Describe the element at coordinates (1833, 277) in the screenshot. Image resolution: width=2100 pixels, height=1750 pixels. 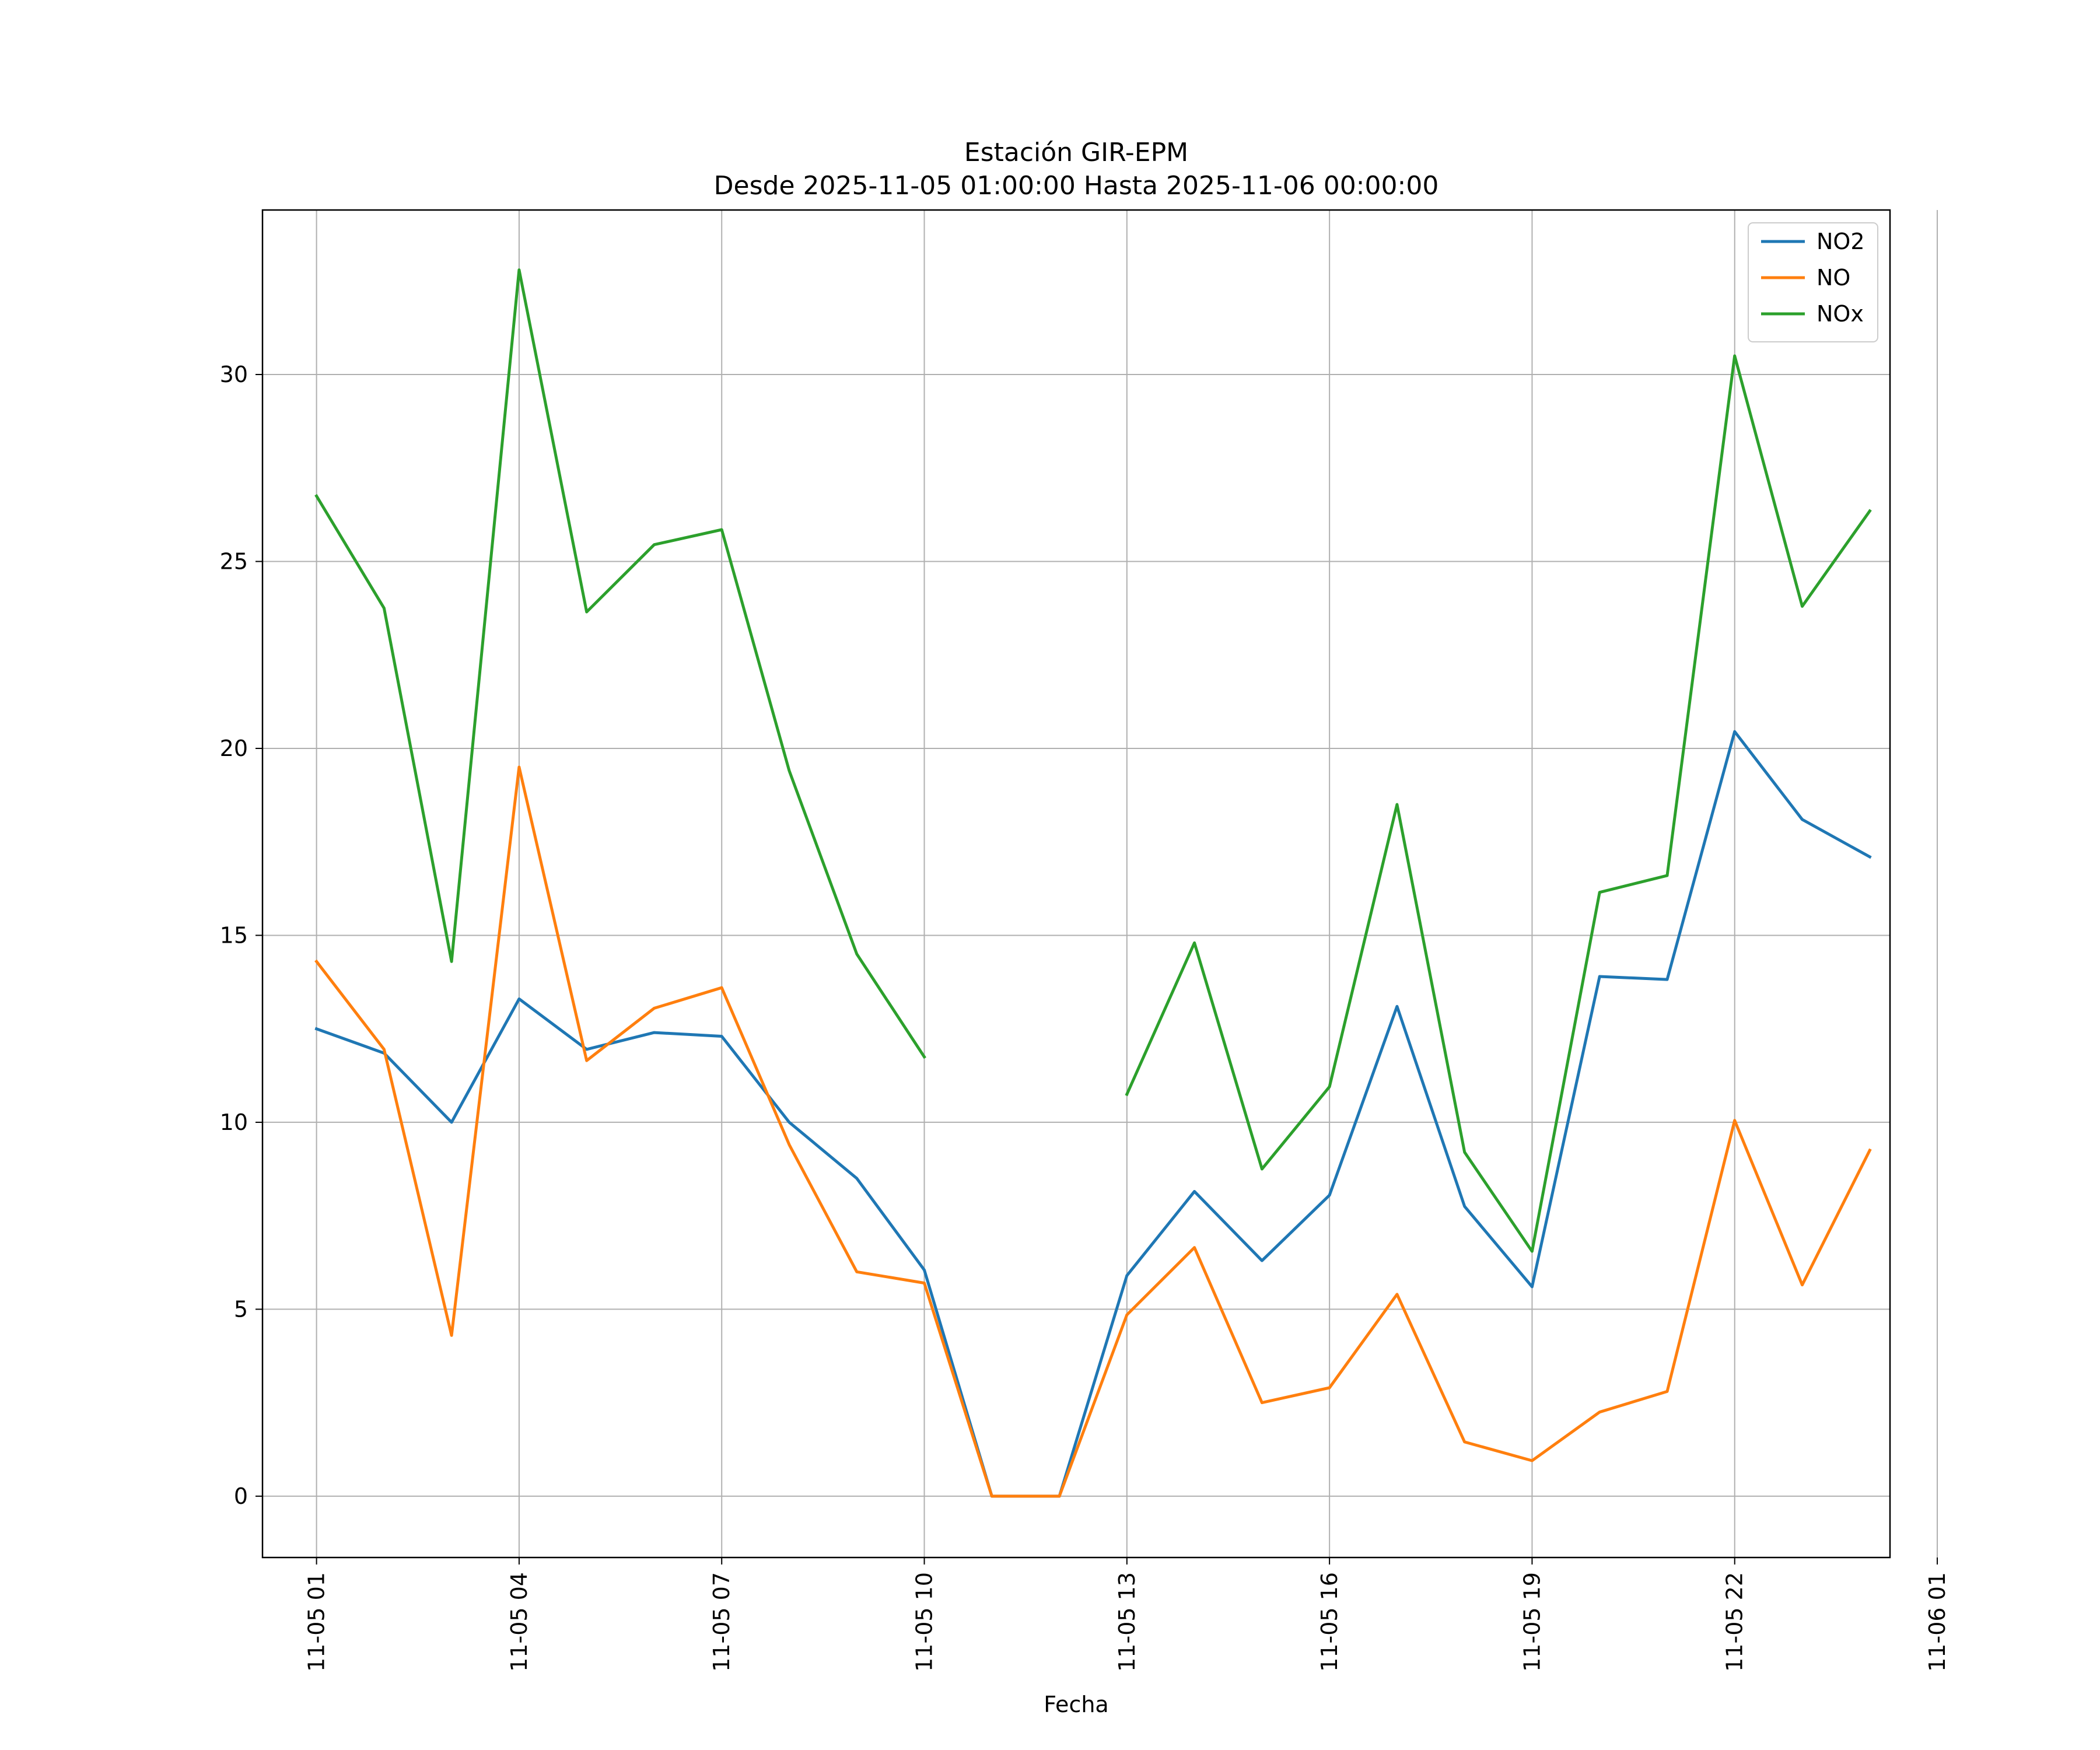
I see `legend-label-no: NO` at that location.